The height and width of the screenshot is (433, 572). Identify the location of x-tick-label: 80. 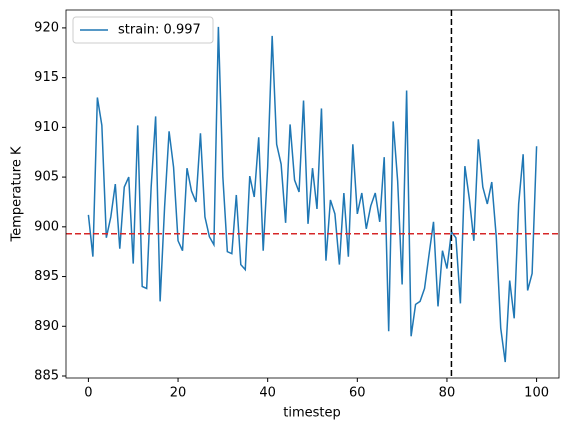
(447, 393).